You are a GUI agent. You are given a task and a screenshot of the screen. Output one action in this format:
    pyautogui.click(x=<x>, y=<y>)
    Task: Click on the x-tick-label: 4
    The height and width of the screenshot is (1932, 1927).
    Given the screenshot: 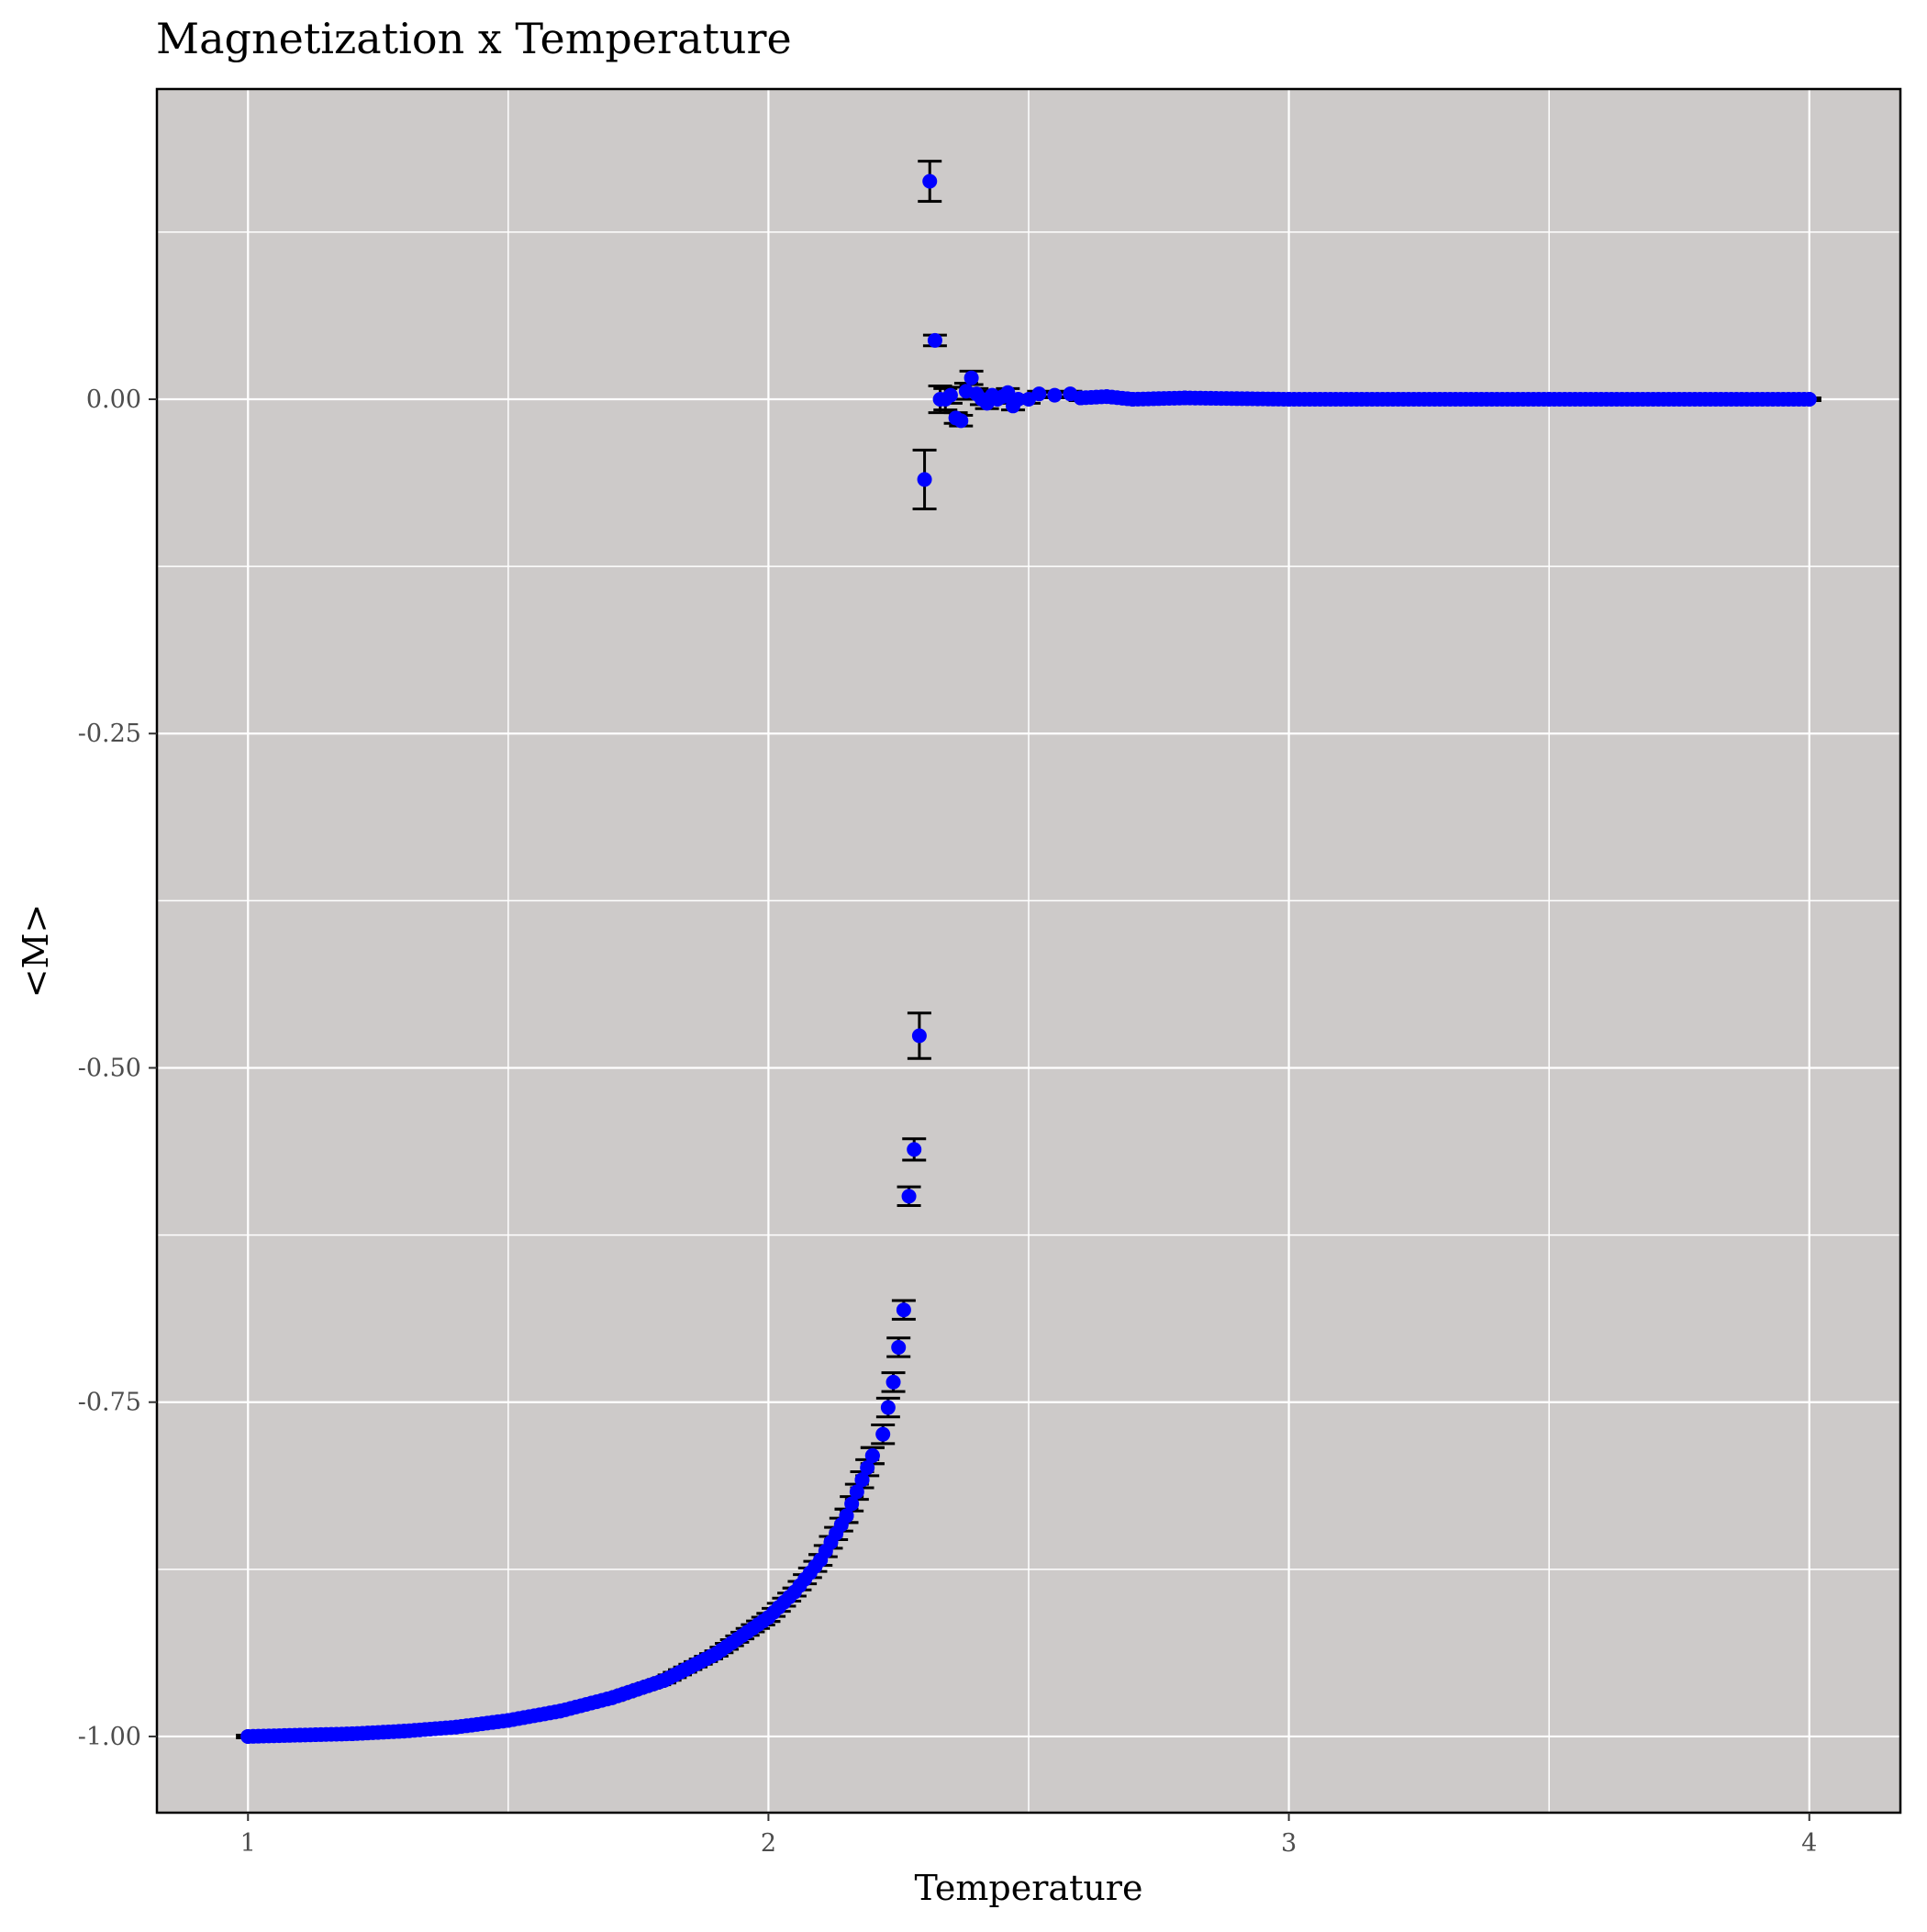 What is the action you would take?
    pyautogui.click(x=1809, y=1843)
    